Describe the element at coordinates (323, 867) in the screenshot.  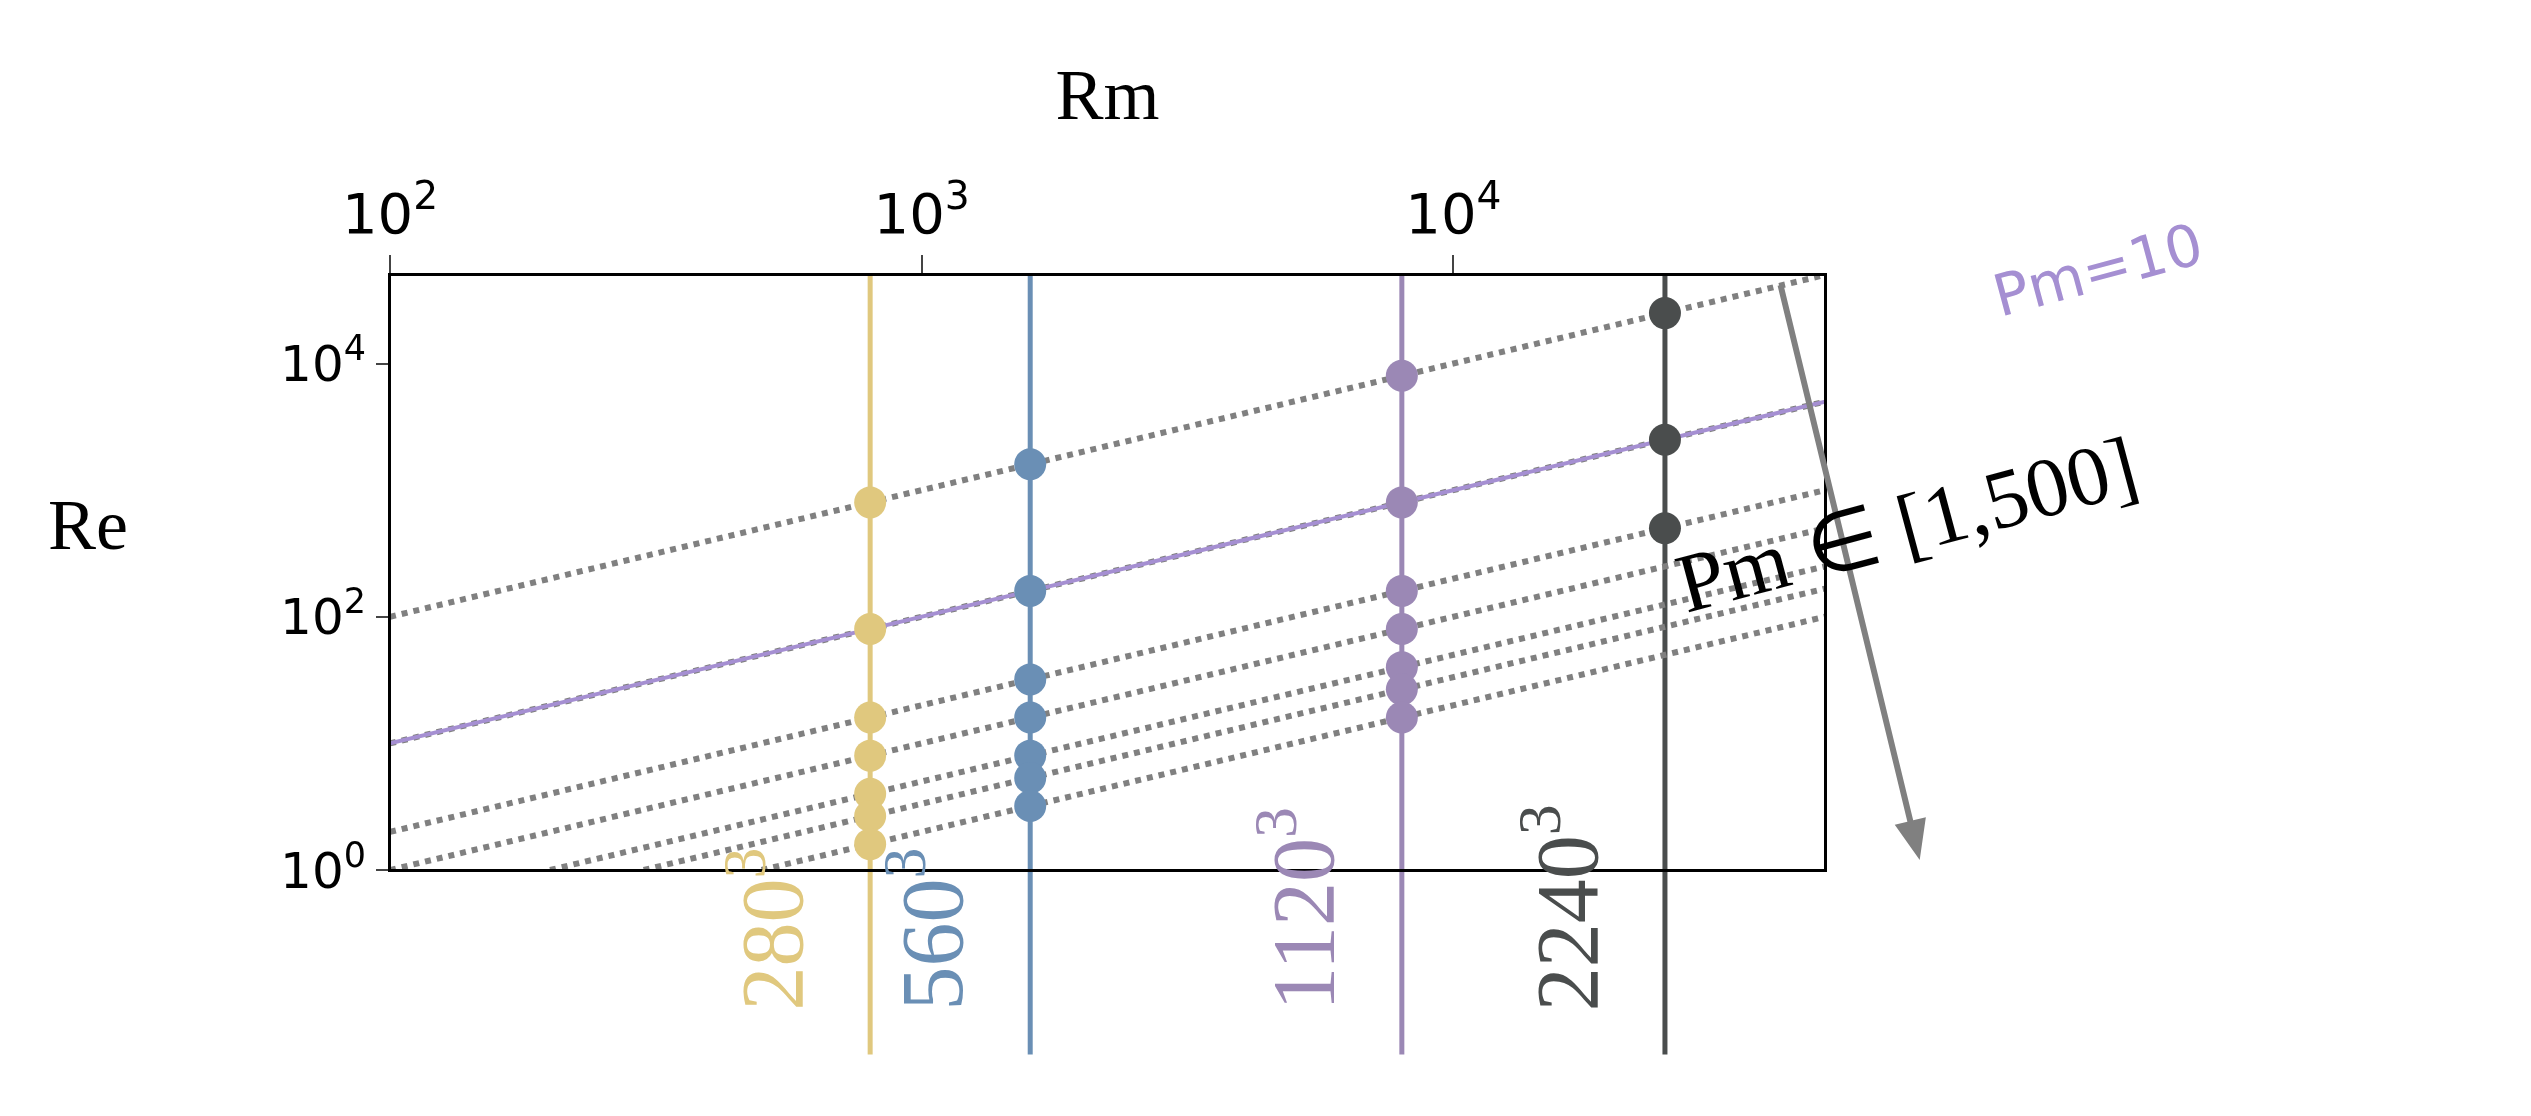
I see `y-tick-label: 10$^{0}$` at that location.